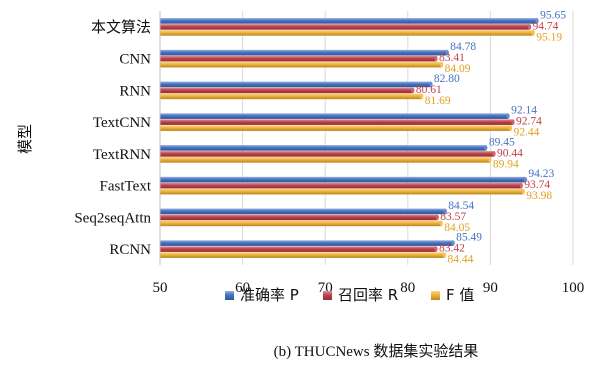  Describe the element at coordinates (457, 228) in the screenshot. I see `data-label: 84.05` at that location.